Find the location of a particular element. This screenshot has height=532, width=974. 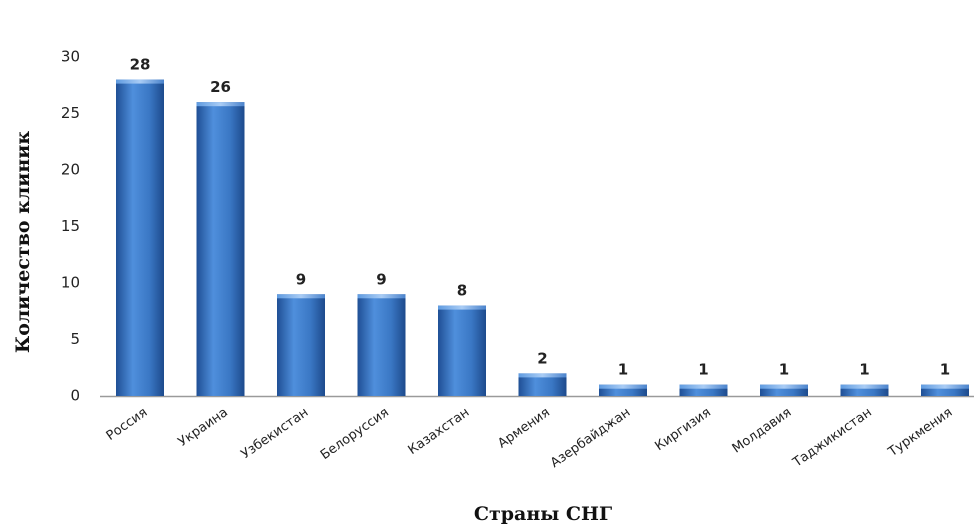

y-tick-label: 10 is located at coordinates (70, 283).